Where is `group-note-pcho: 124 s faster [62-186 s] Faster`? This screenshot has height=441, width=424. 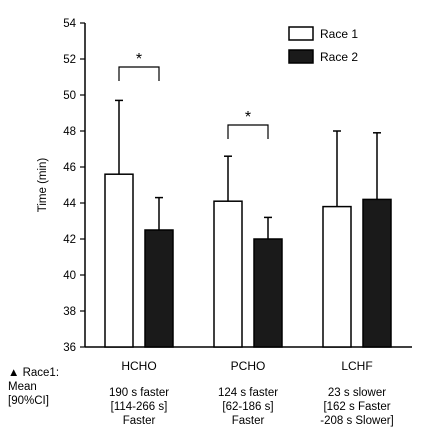
group-note-pcho: 124 s faster [62-186 s] Faster is located at coordinates (248, 407).